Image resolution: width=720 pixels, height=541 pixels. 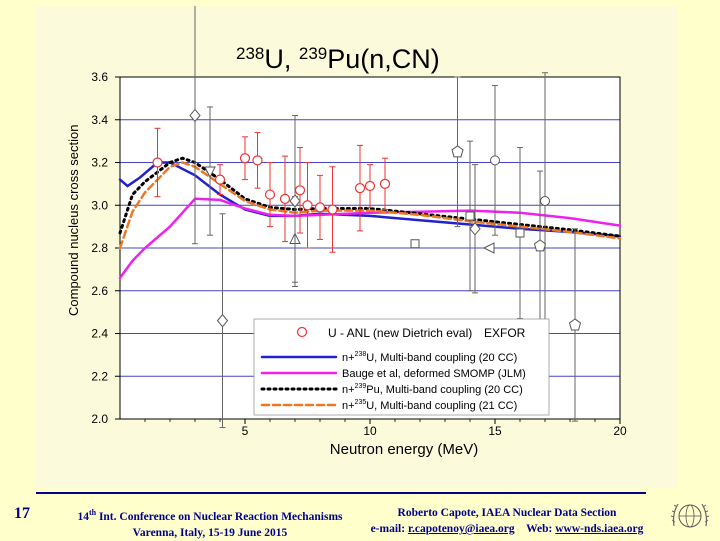 I want to click on legend-label-suffix: Pu, Multi-band coupling (20 CC), so click(x=444, y=390).